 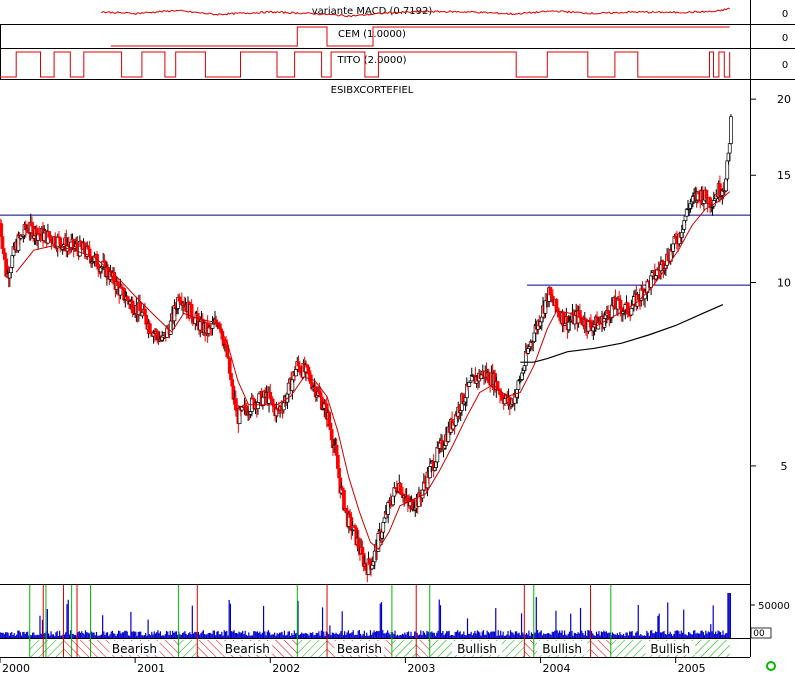 I want to click on volume-tick: 50000, so click(x=774, y=606).